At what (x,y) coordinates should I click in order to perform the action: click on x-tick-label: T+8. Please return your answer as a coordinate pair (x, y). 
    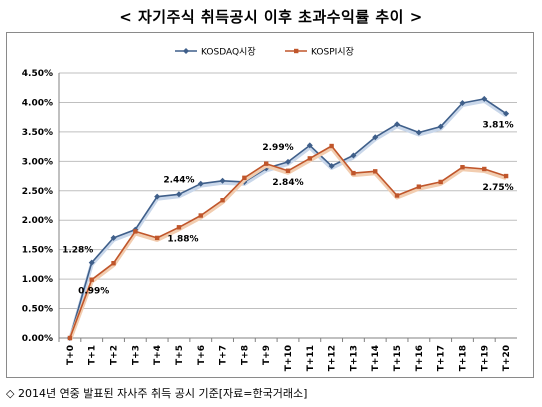
    Looking at the image, I should click on (245, 355).